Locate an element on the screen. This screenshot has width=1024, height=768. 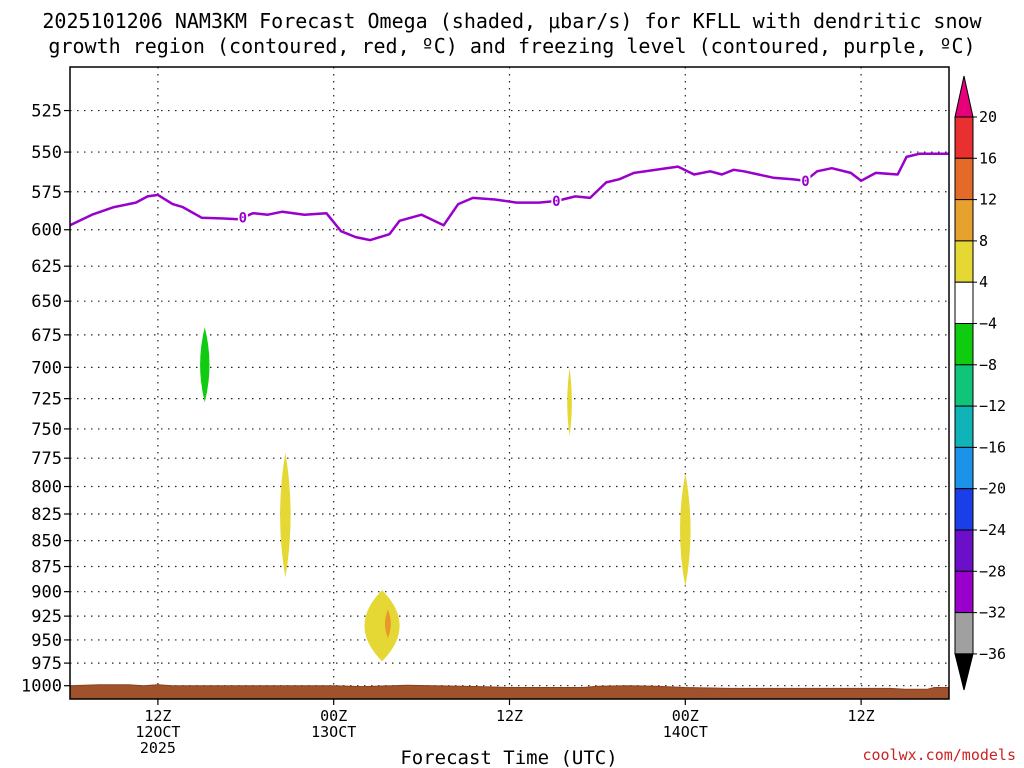
colorbar-label: −24 is located at coordinates (992, 530).